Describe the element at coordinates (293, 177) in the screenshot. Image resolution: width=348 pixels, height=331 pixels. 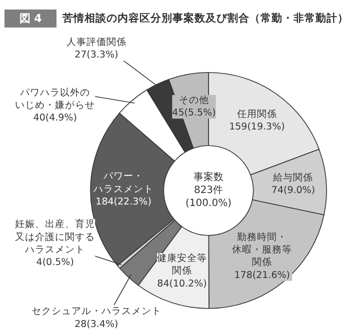
I see `slice-label: 給与関係` at that location.